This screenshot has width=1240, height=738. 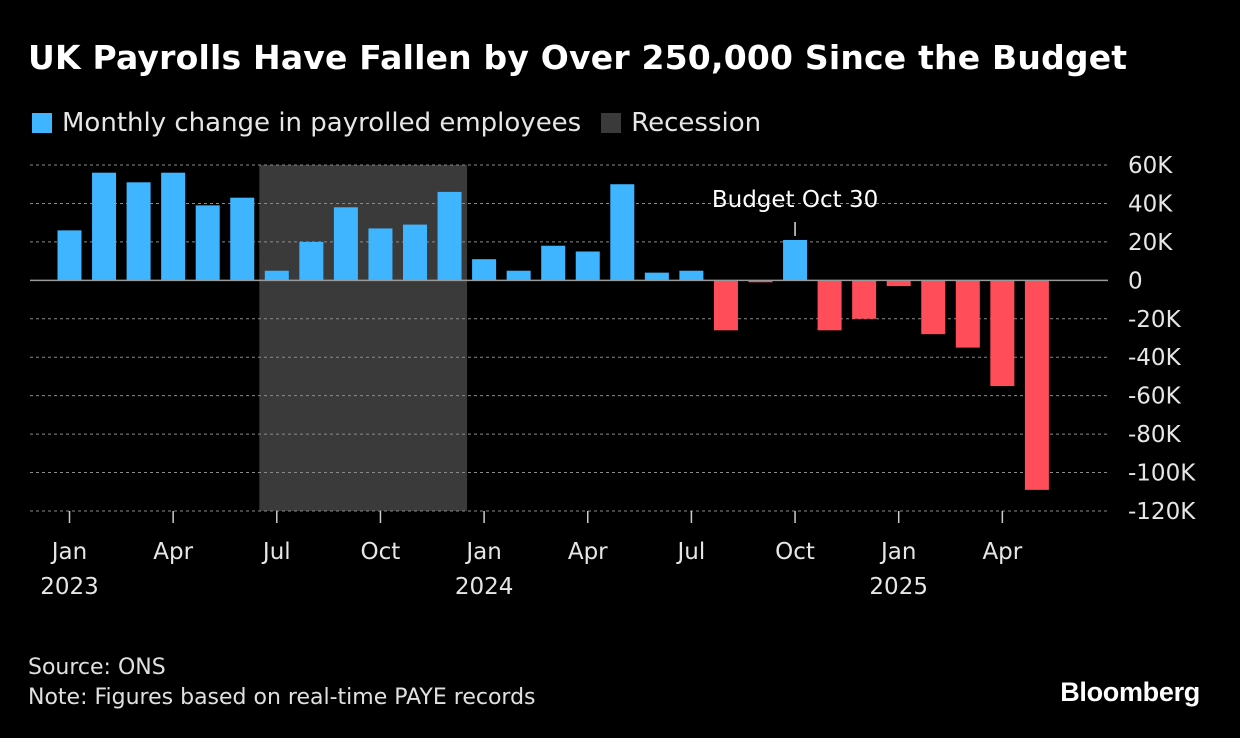 What do you see at coordinates (1155, 397) in the screenshot?
I see `y-tick-label-6: -60K` at bounding box center [1155, 397].